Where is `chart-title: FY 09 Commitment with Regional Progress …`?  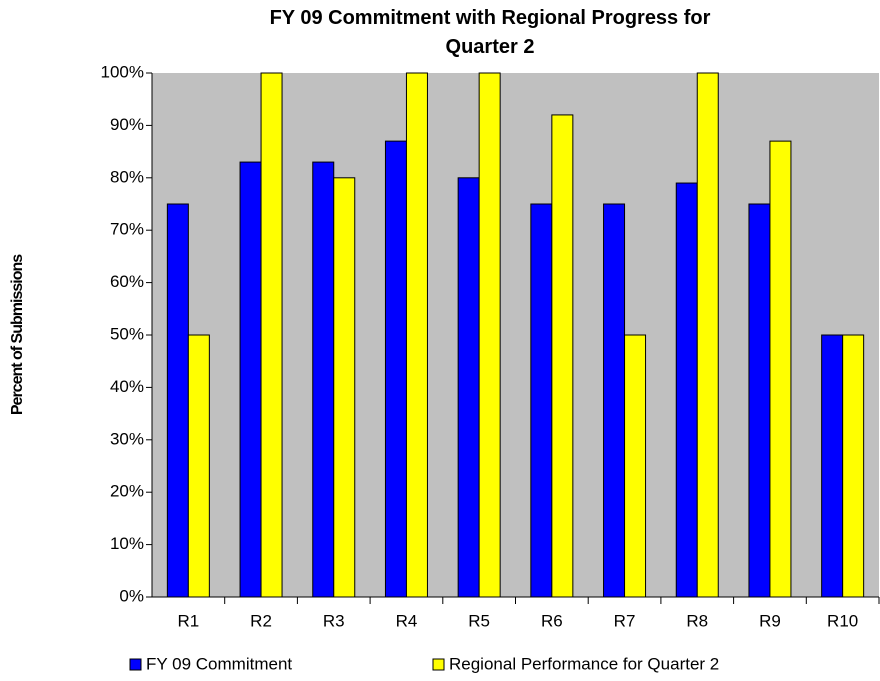
chart-title: FY 09 Commitment with Regional Progress … is located at coordinates (490, 32).